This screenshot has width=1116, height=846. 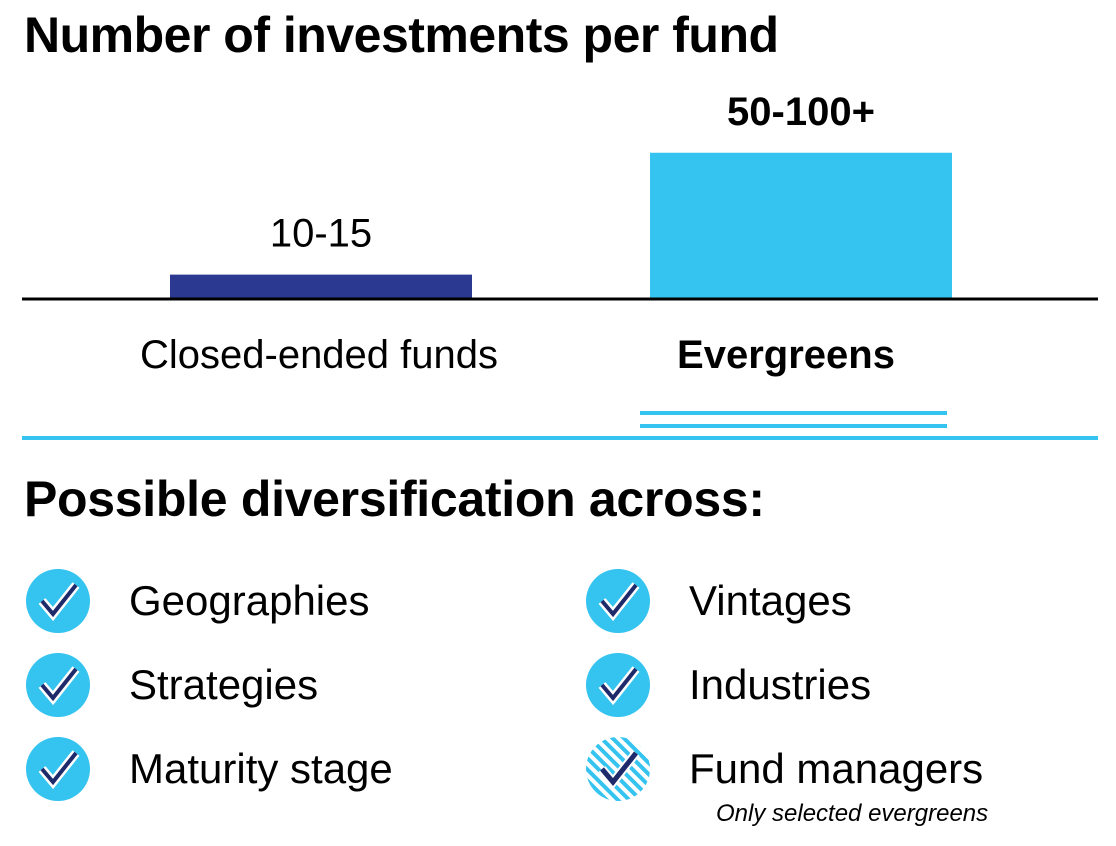 I want to click on value-label: 10-15, so click(x=321, y=234).